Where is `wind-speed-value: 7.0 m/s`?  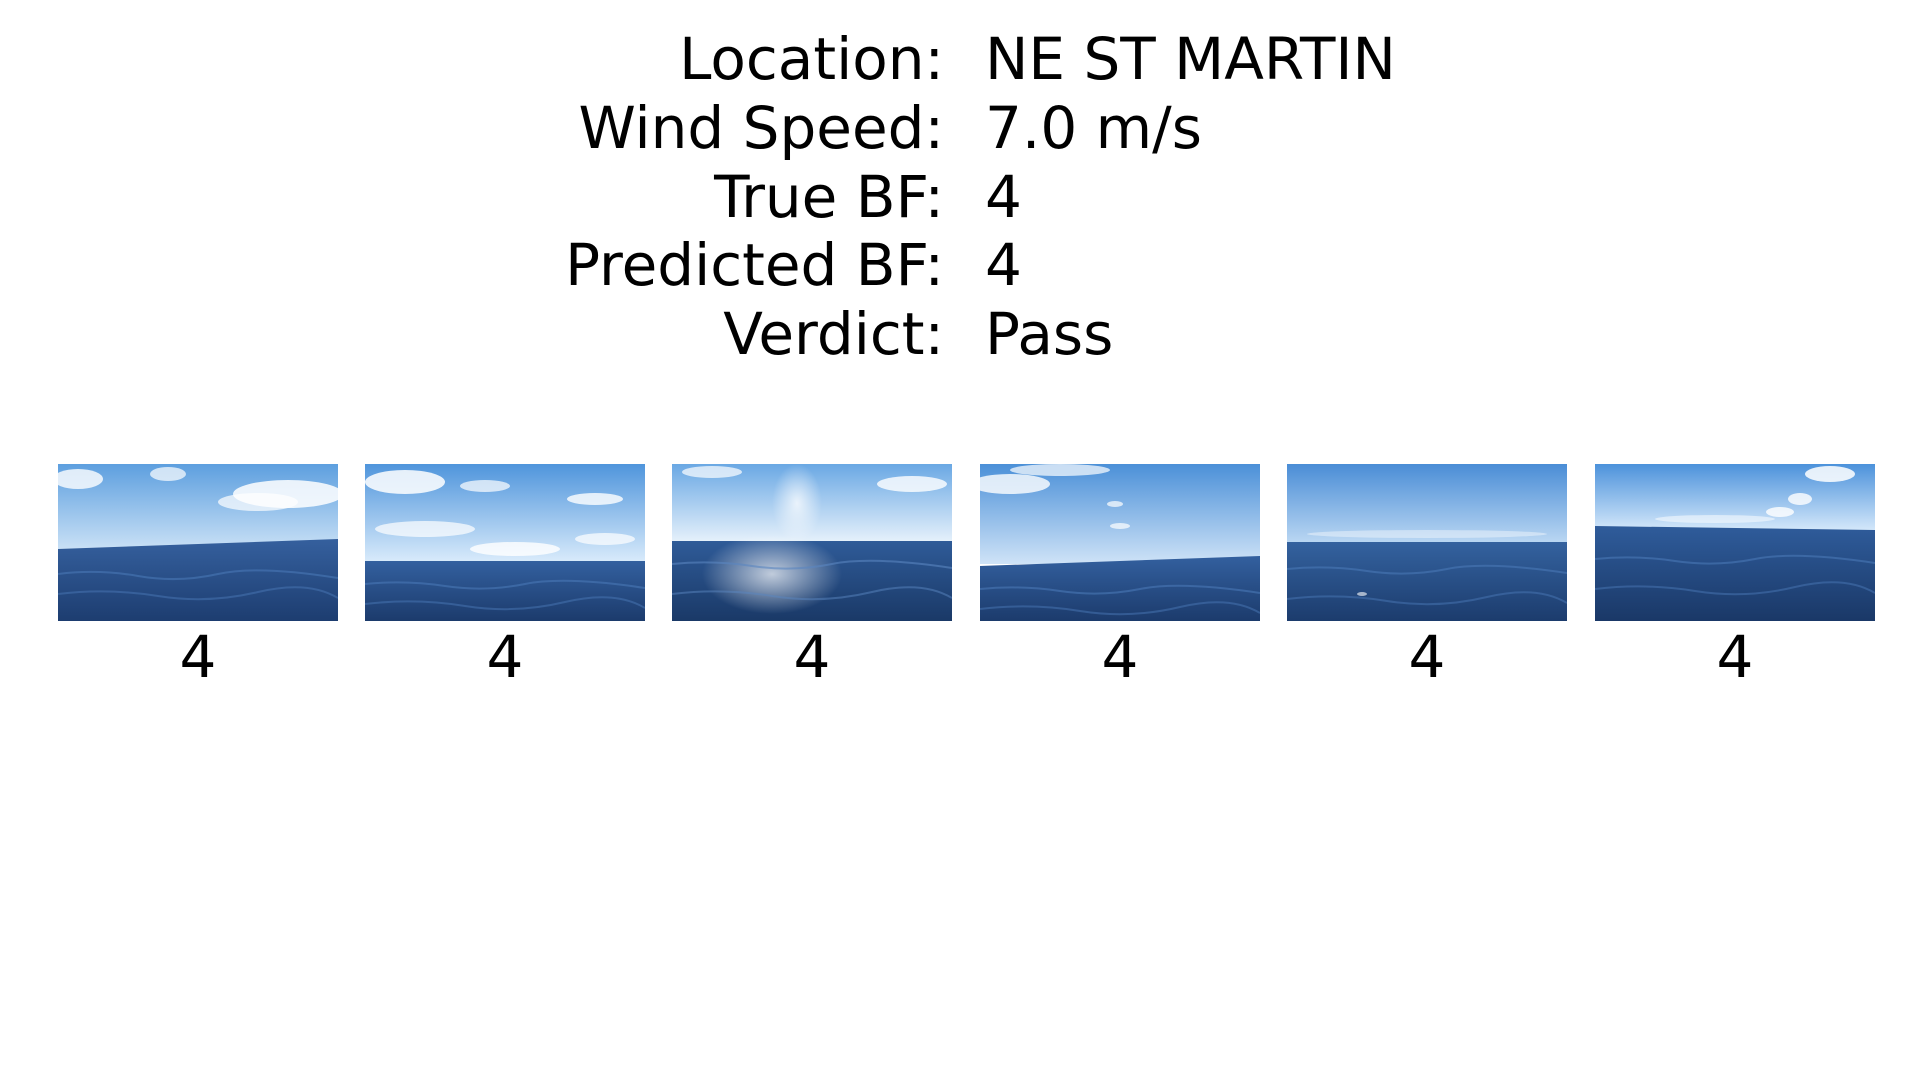
wind-speed-value: 7.0 m/s is located at coordinates (1093, 128).